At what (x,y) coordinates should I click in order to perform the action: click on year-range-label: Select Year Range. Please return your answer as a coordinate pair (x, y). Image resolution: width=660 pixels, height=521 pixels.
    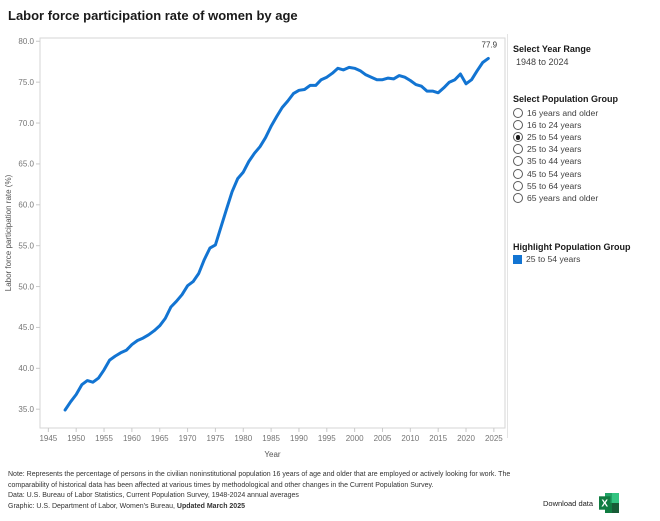
    Looking at the image, I should click on (552, 49).